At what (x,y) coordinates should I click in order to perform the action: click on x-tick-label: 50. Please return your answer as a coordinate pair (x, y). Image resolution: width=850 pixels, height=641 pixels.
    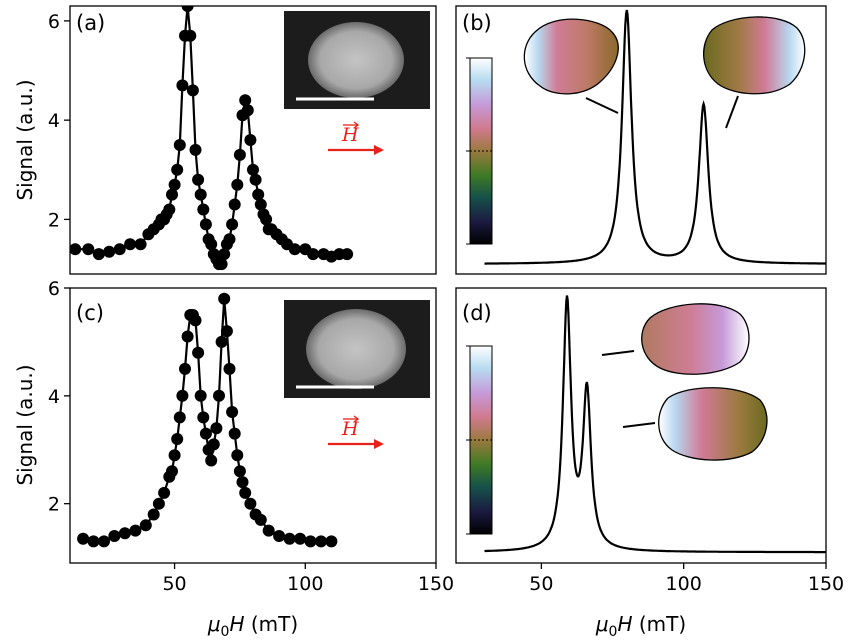
    Looking at the image, I should click on (174, 584).